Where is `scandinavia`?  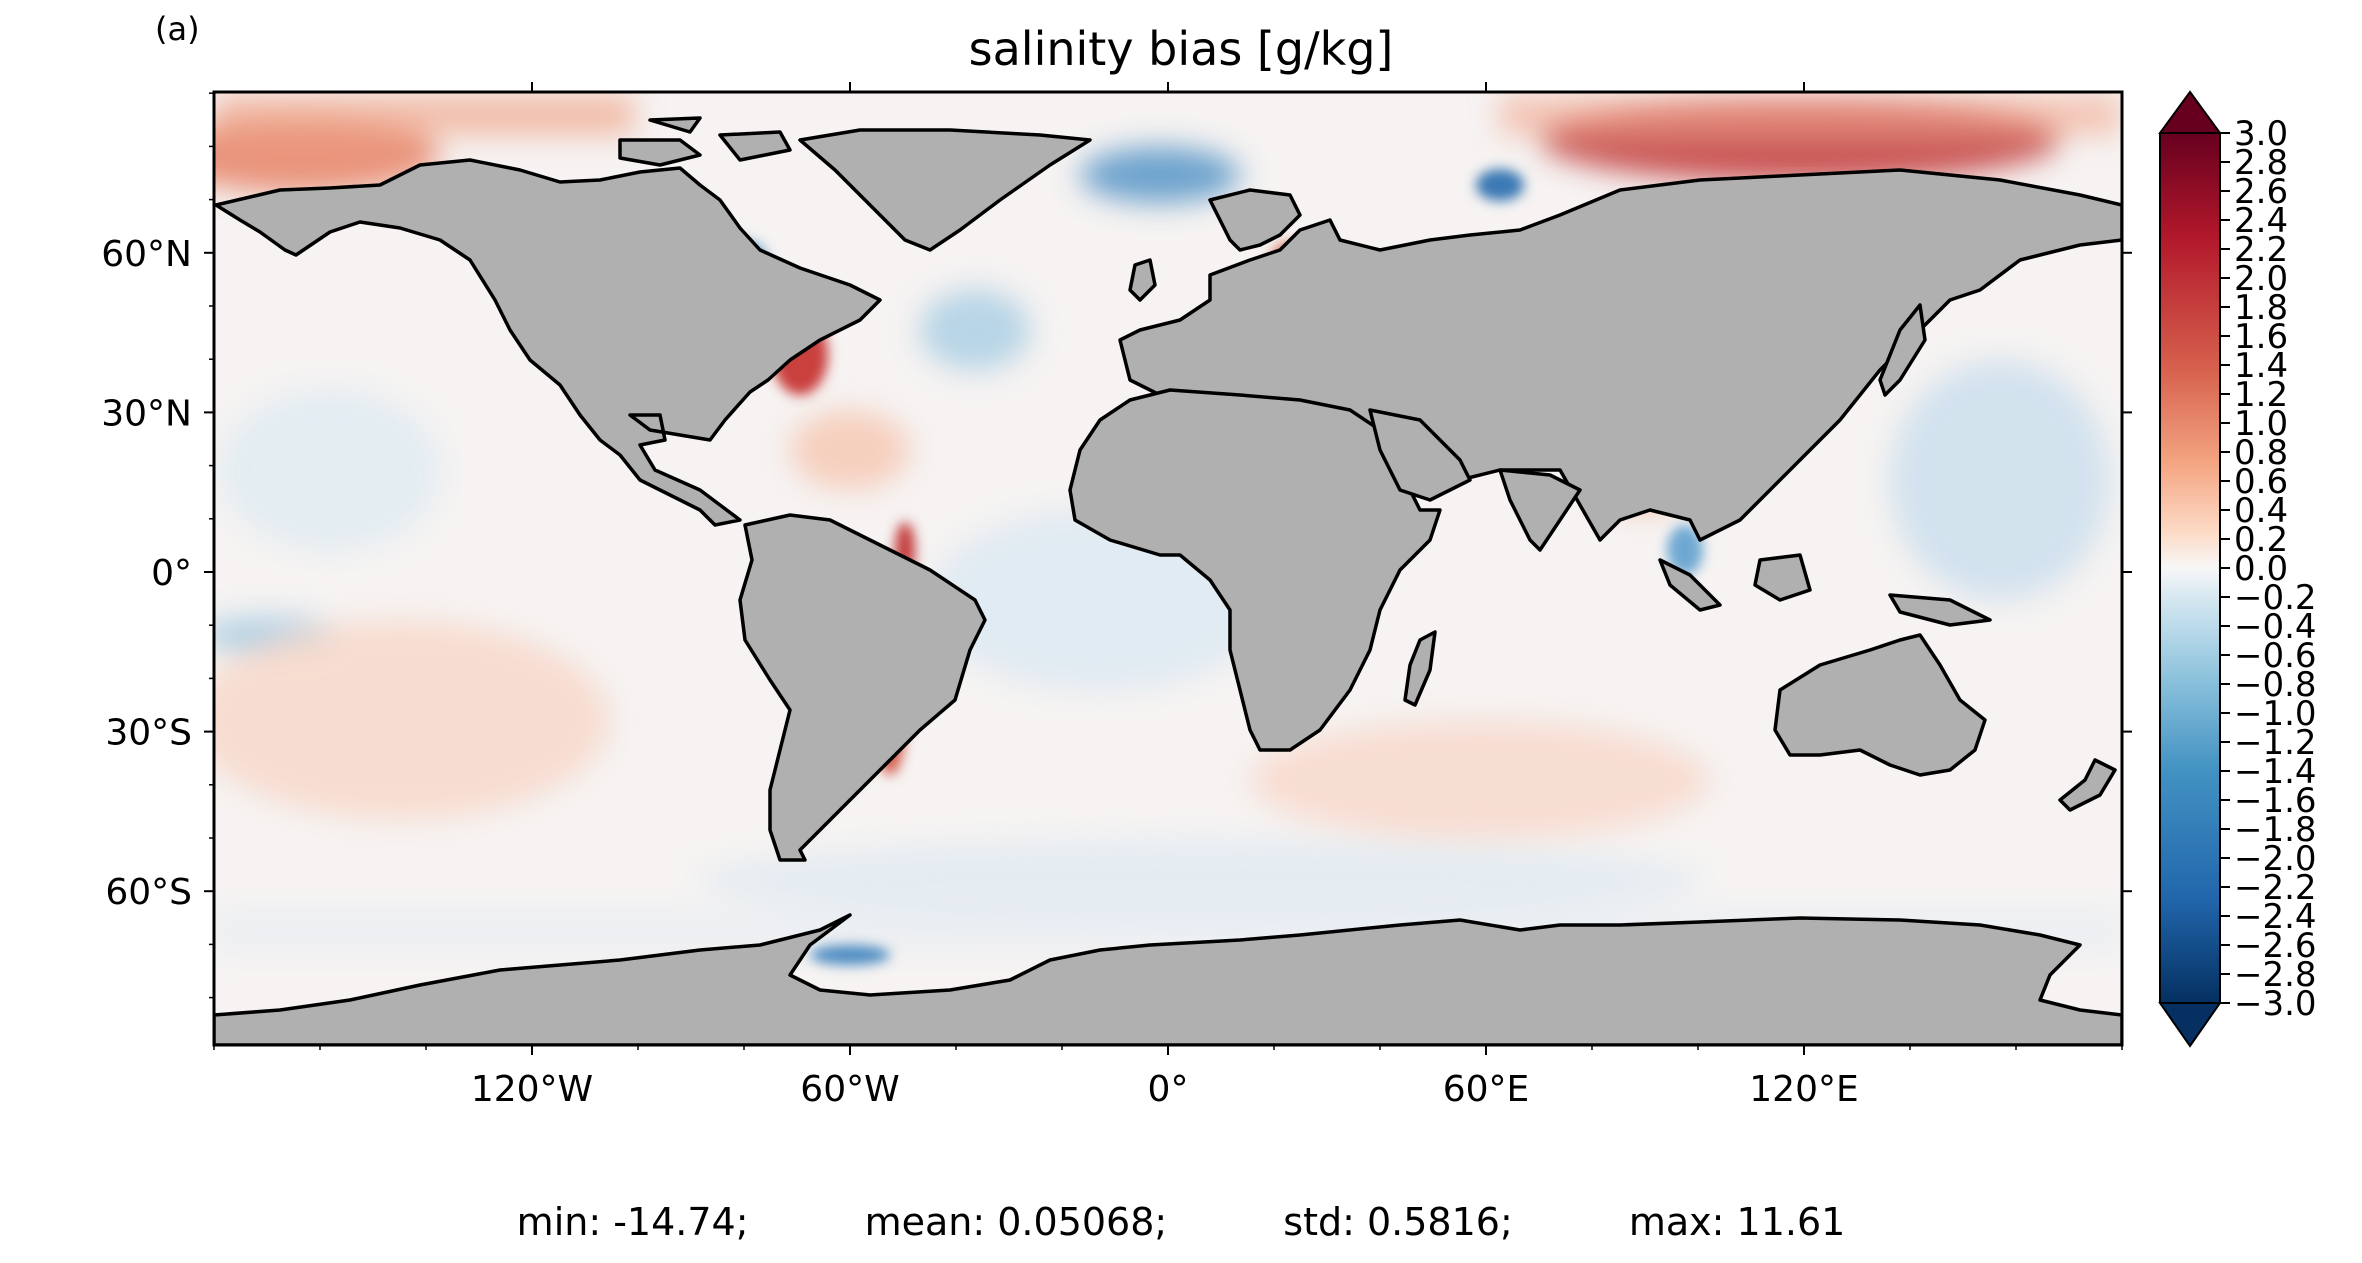
scandinavia is located at coordinates (1255, 220).